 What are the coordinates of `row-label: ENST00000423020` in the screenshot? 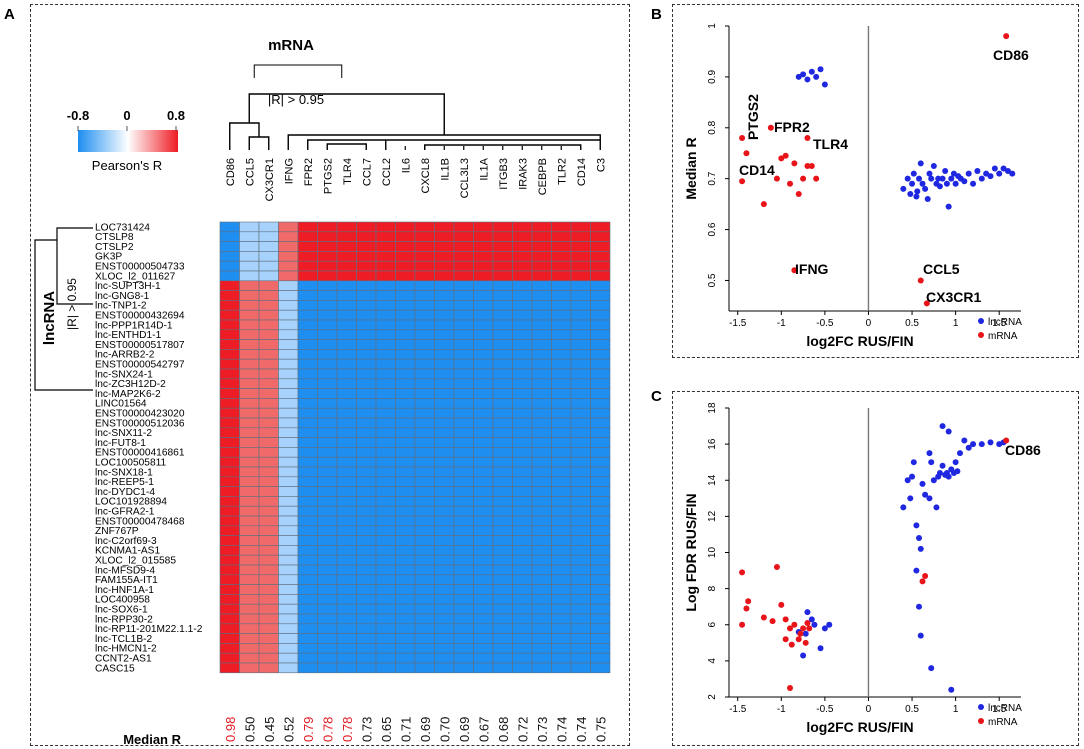 It's located at (140, 414).